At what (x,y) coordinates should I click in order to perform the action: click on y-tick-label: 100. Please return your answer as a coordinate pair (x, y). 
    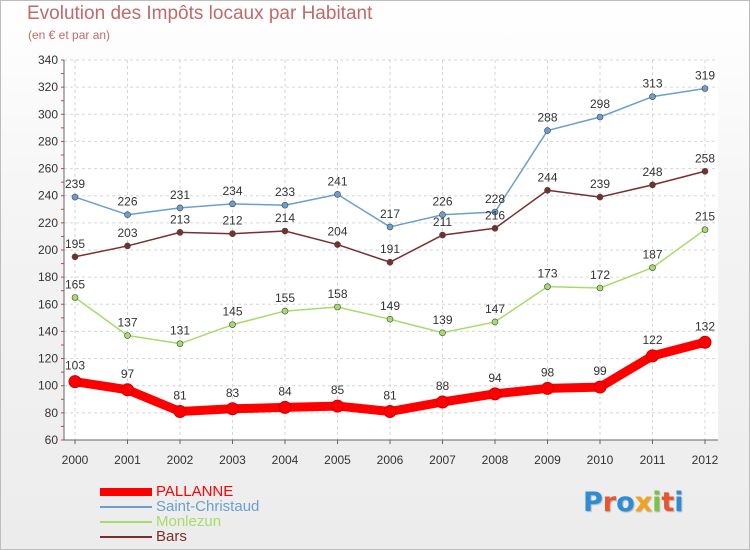
    Looking at the image, I should click on (48, 386).